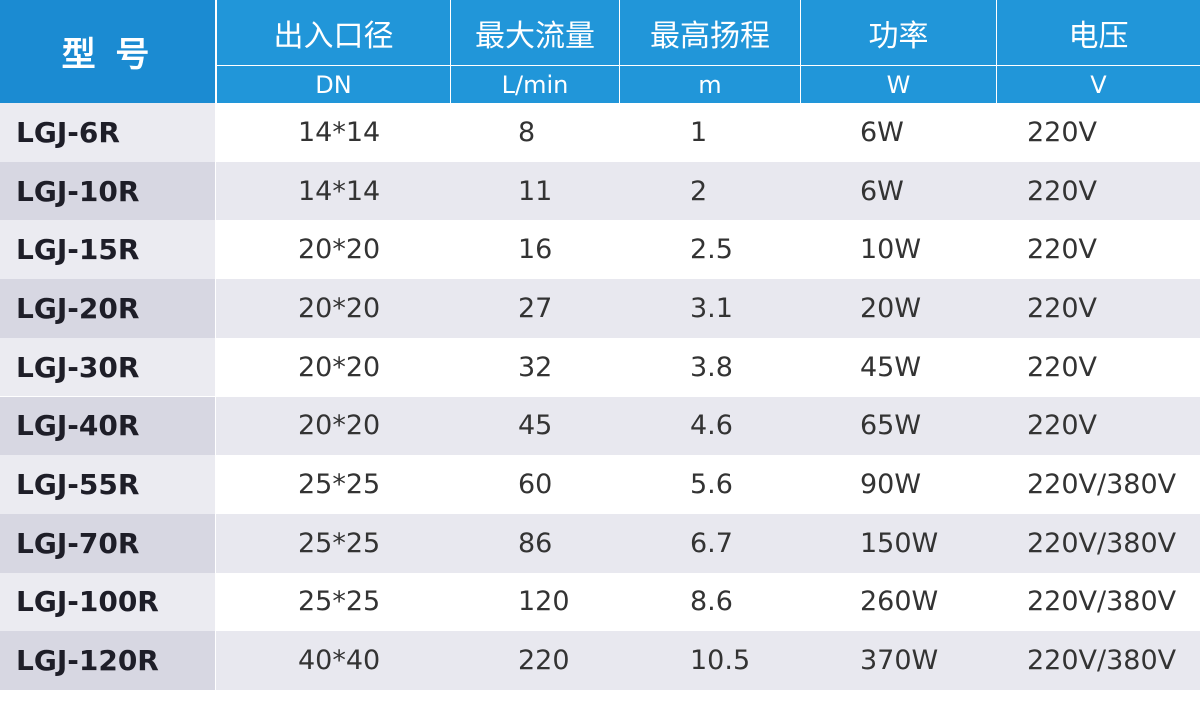 This screenshot has height=708, width=1200. What do you see at coordinates (78, 543) in the screenshot?
I see `model-cell: LGJ-70R` at bounding box center [78, 543].